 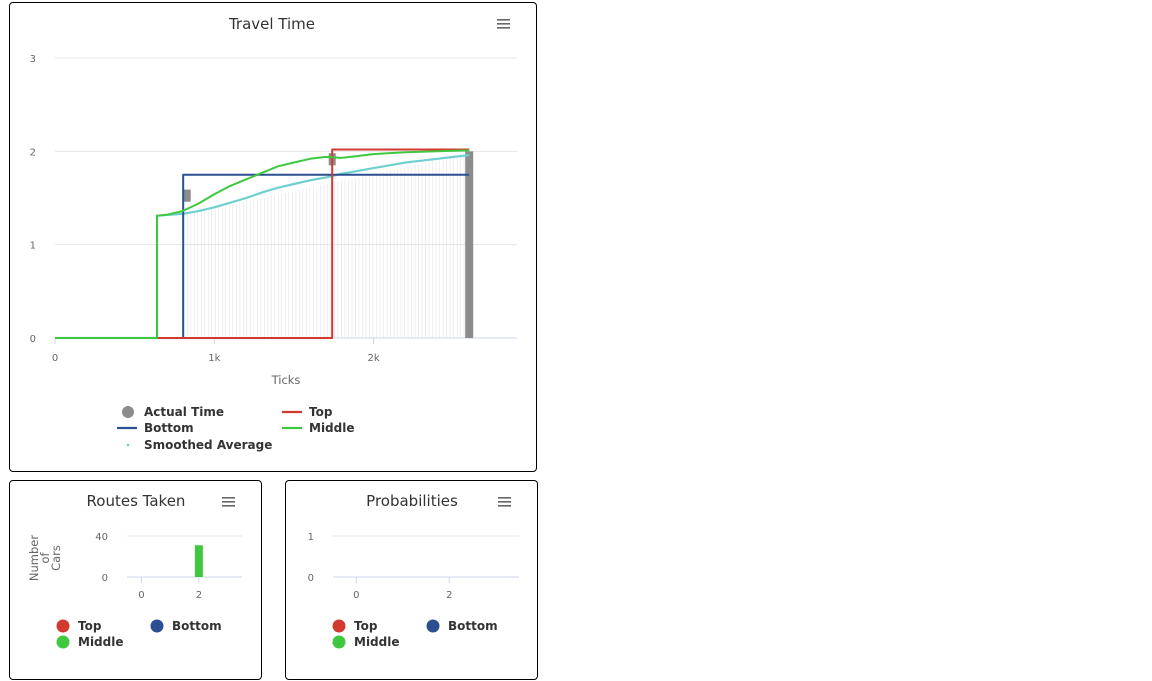 What do you see at coordinates (286, 380) in the screenshot?
I see `x-axis-title: Ticks` at bounding box center [286, 380].